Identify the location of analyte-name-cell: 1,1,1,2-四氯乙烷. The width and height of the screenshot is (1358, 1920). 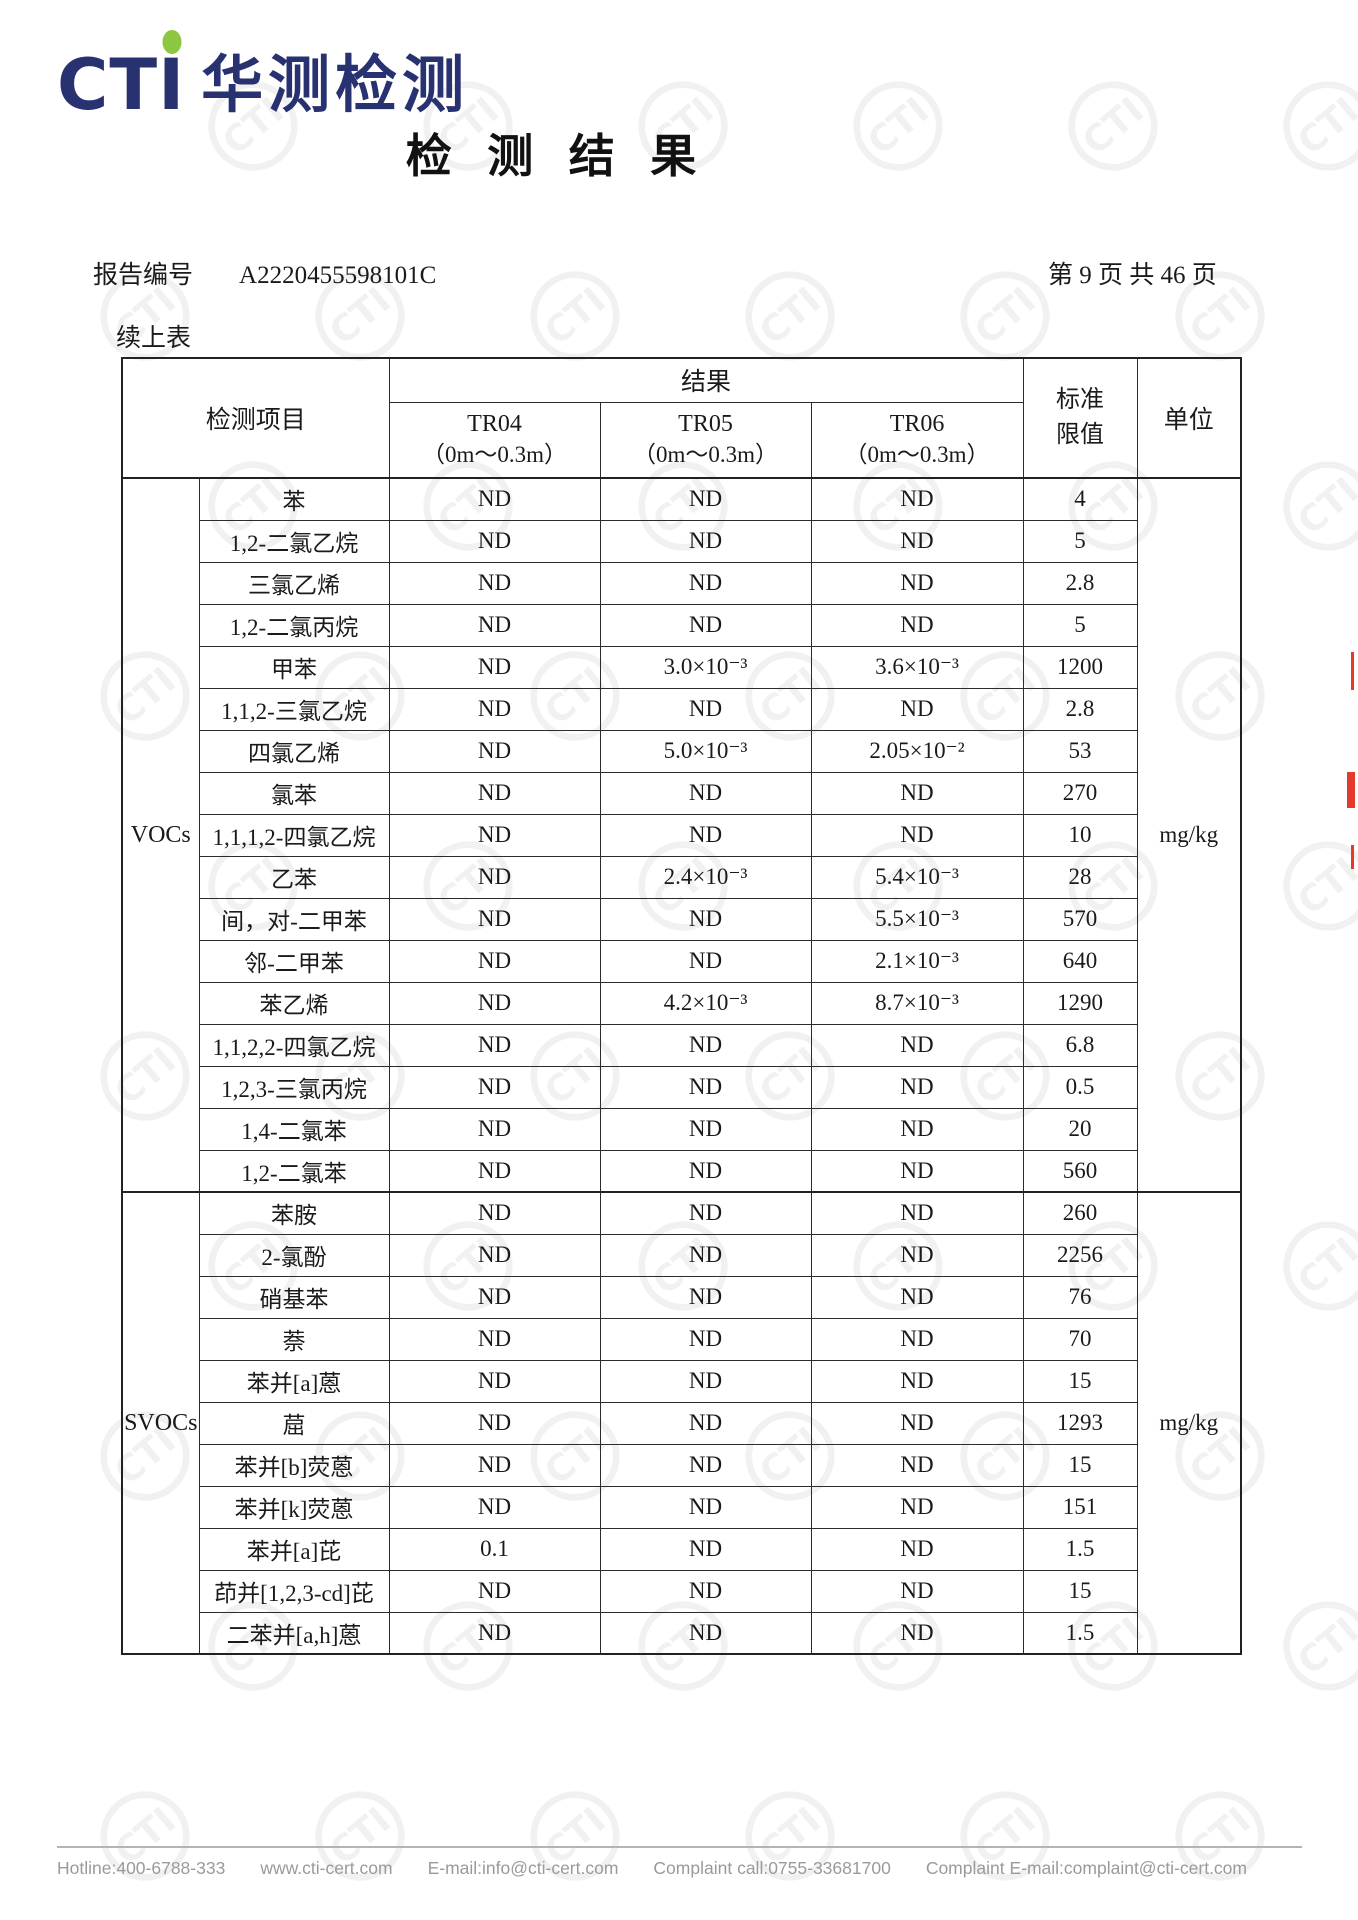
(294, 835).